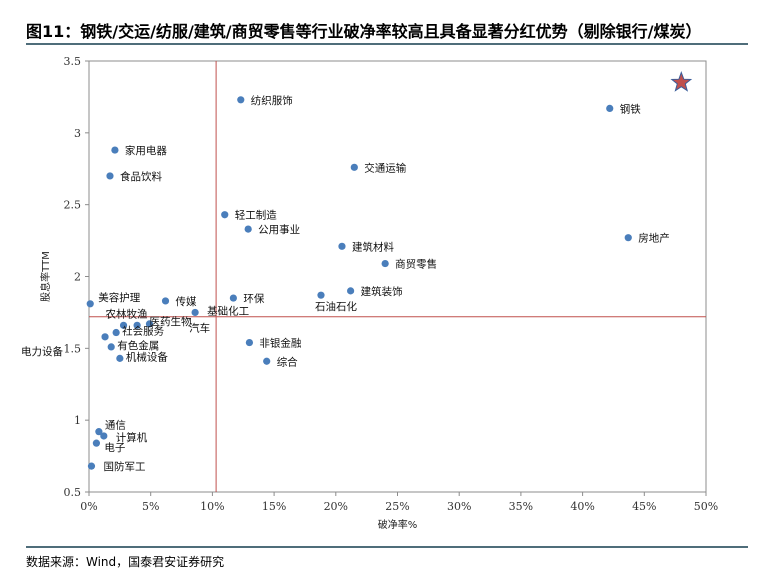 This screenshot has height=578, width=774. I want to click on x-tick-label: 40%, so click(582, 506).